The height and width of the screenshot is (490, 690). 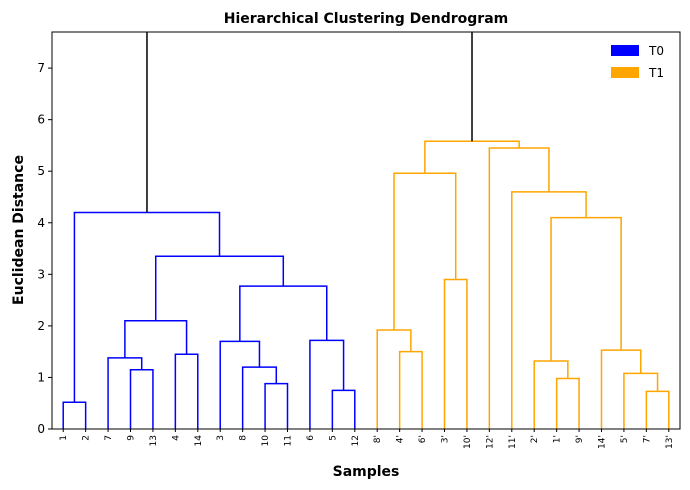 I want to click on x-tick-label: 2', so click(x=535, y=439).